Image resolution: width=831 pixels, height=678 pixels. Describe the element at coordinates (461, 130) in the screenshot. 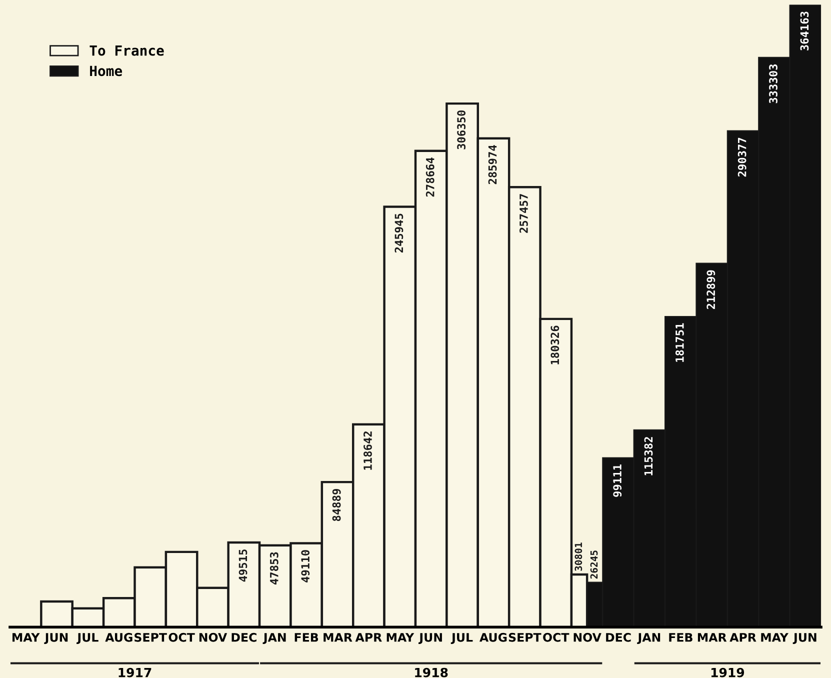

I see `data-label: 306350` at that location.